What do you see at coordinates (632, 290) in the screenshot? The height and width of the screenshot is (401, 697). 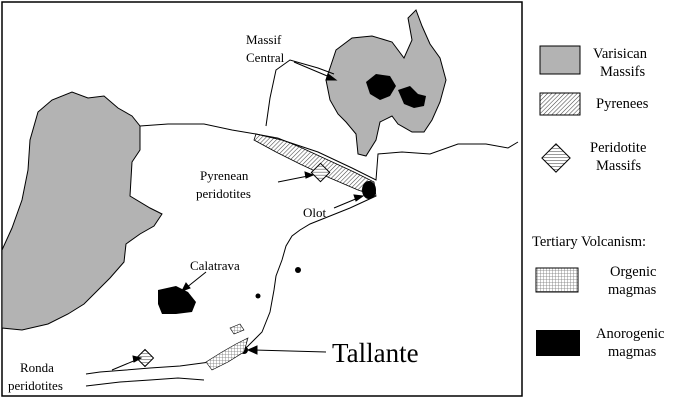 I see `legend-orogenic-line2: magmas` at bounding box center [632, 290].